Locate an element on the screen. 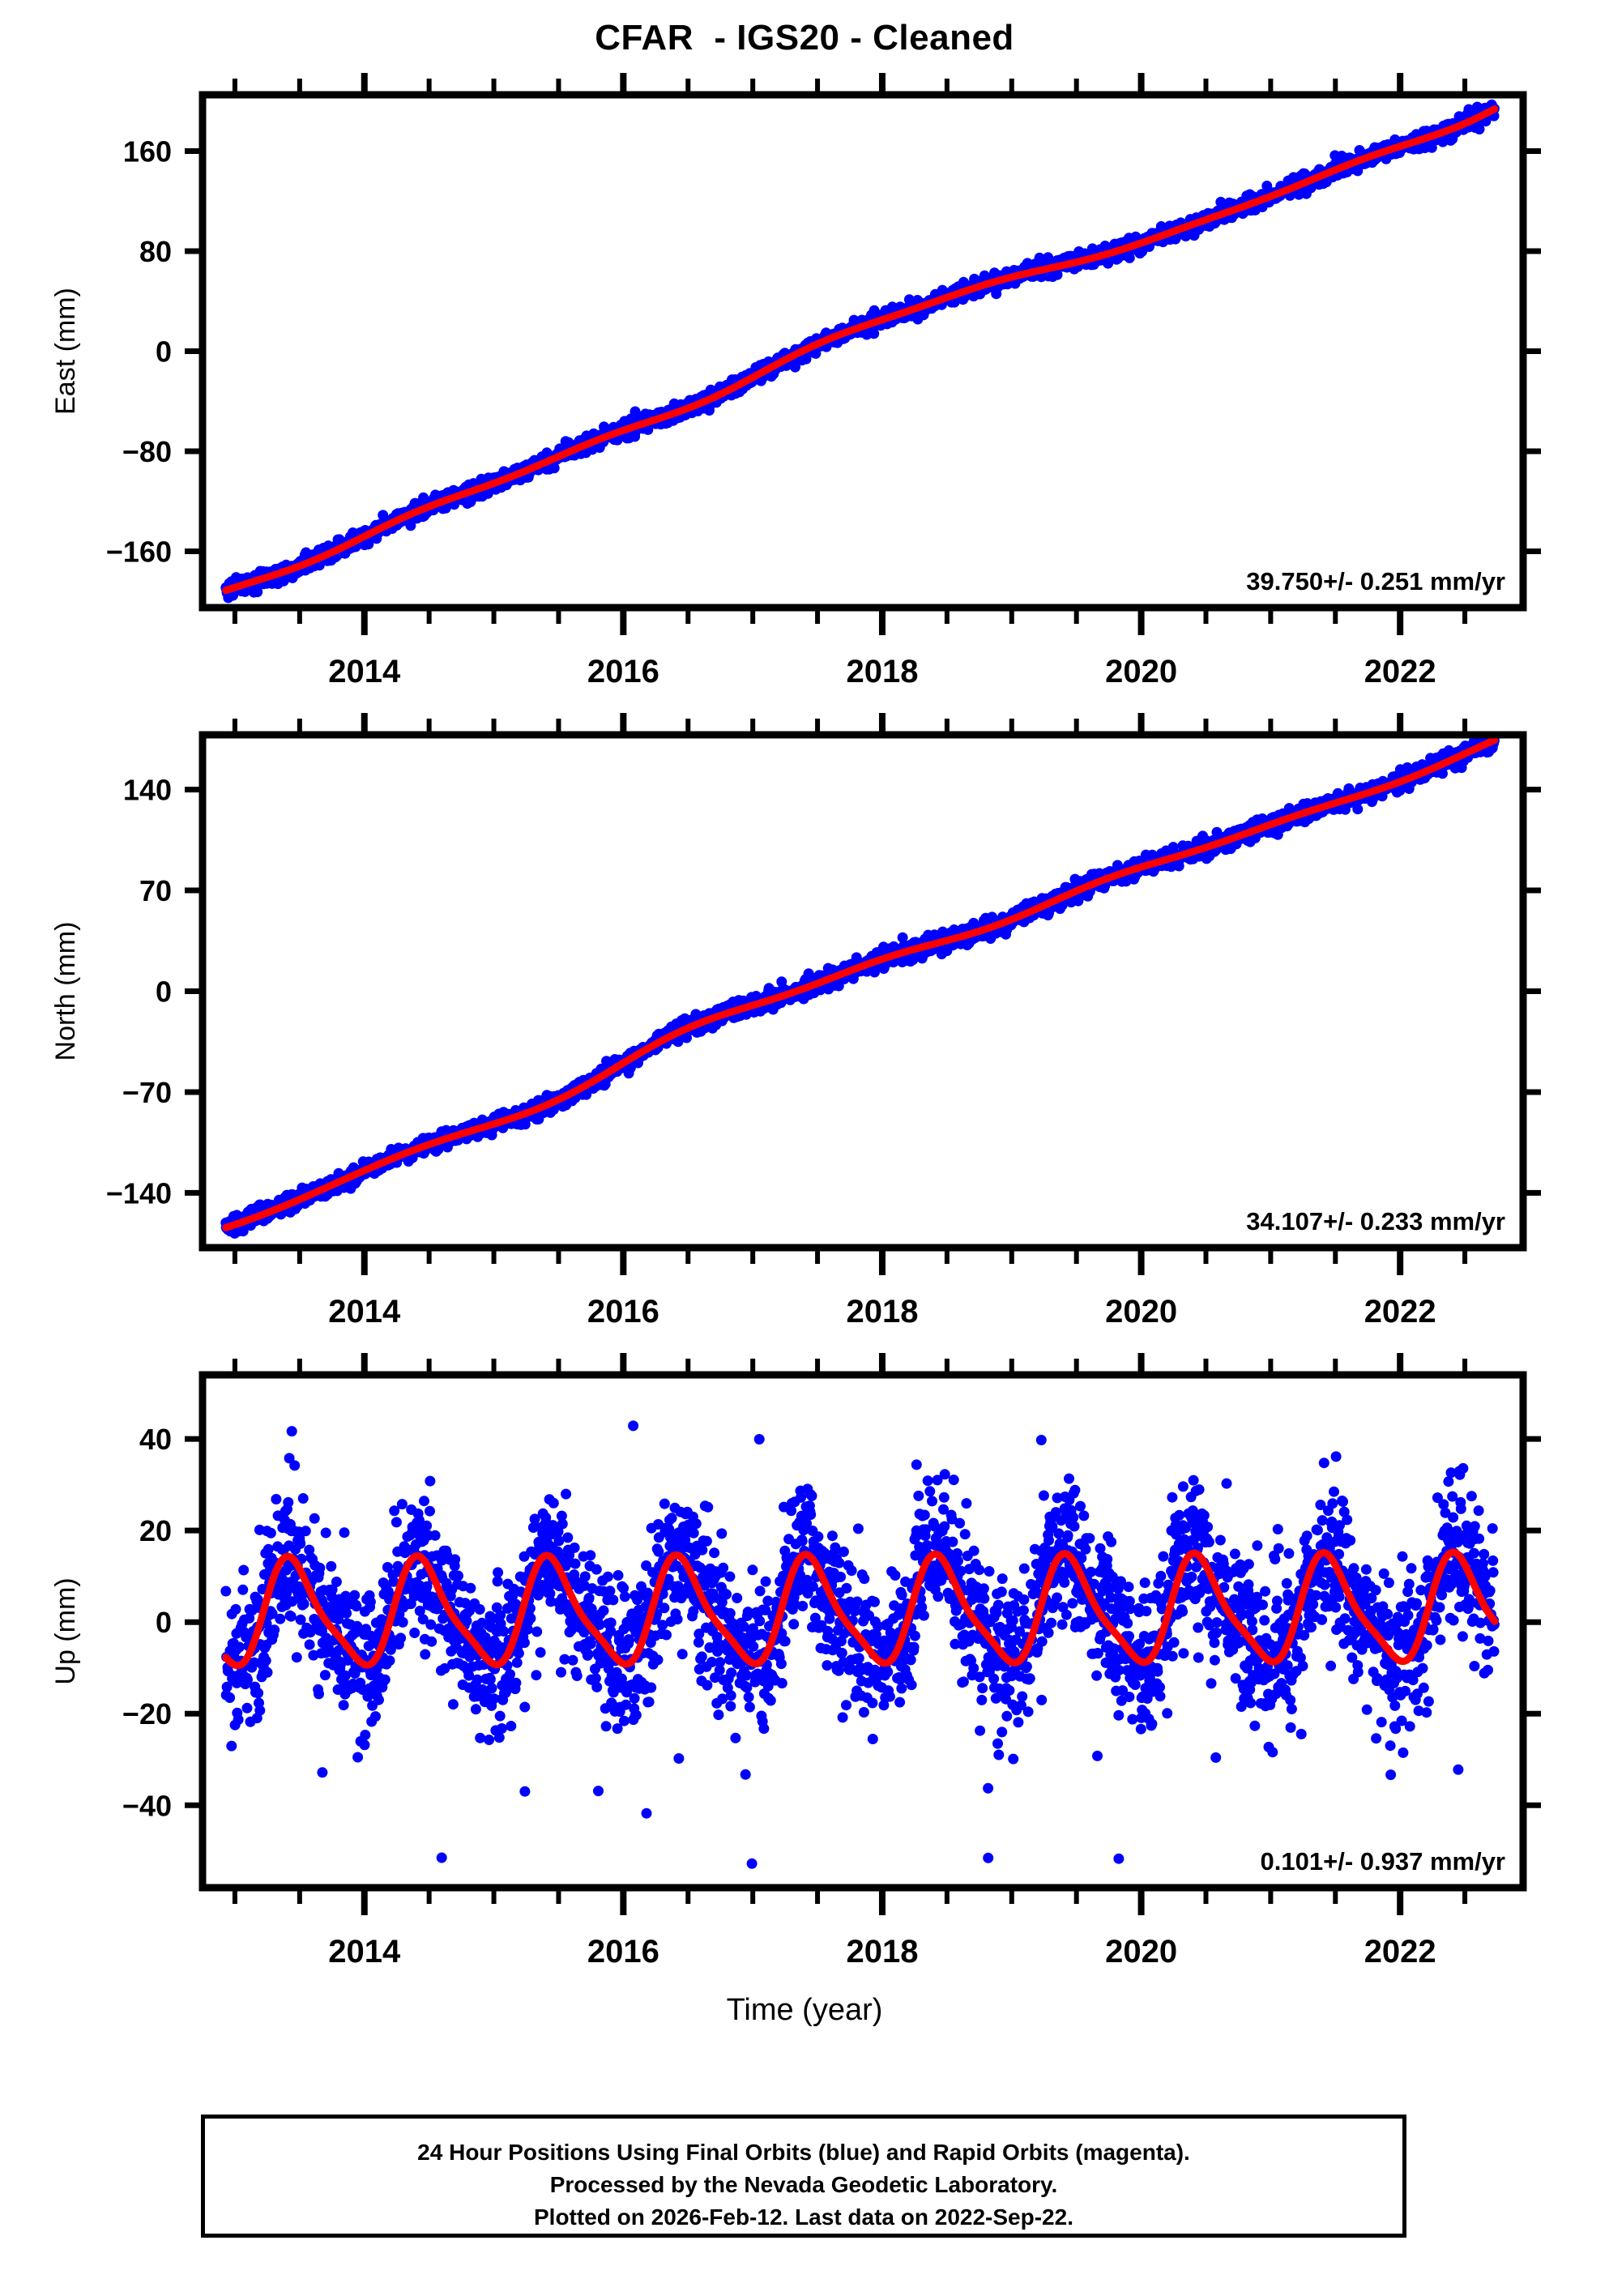 The width and height of the screenshot is (1609, 2296). y-tick-label: −20 is located at coordinates (147, 1714).